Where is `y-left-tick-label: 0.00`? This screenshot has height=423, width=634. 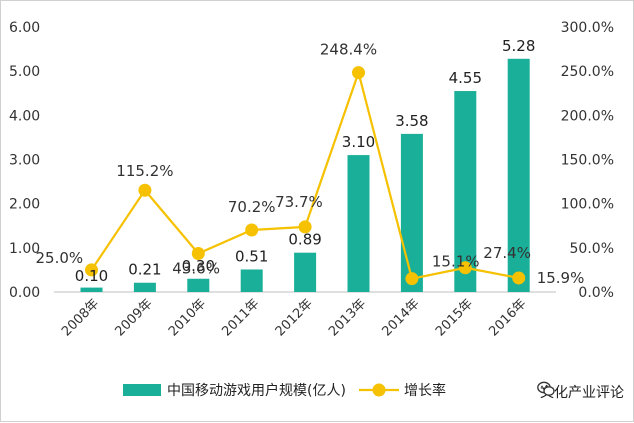 y-left-tick-label: 0.00 is located at coordinates (24, 293).